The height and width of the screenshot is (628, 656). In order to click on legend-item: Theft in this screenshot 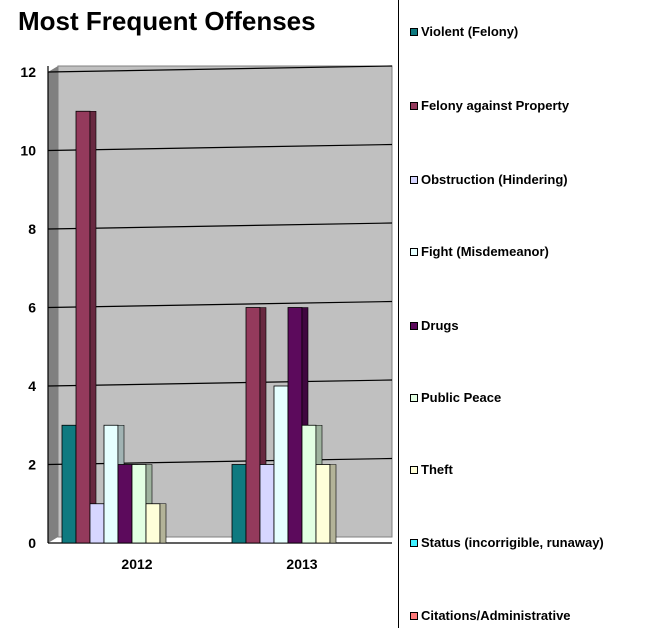, I will do `click(431, 469)`.